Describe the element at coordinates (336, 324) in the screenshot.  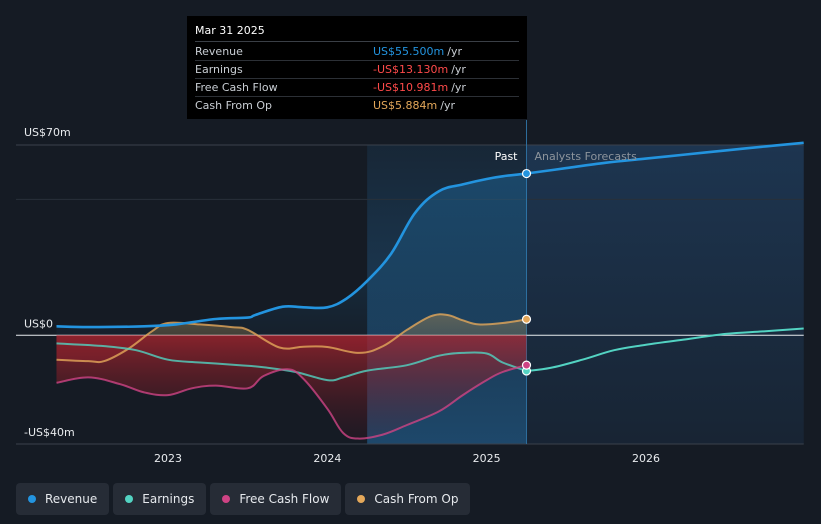
I see `cfo-area` at that location.